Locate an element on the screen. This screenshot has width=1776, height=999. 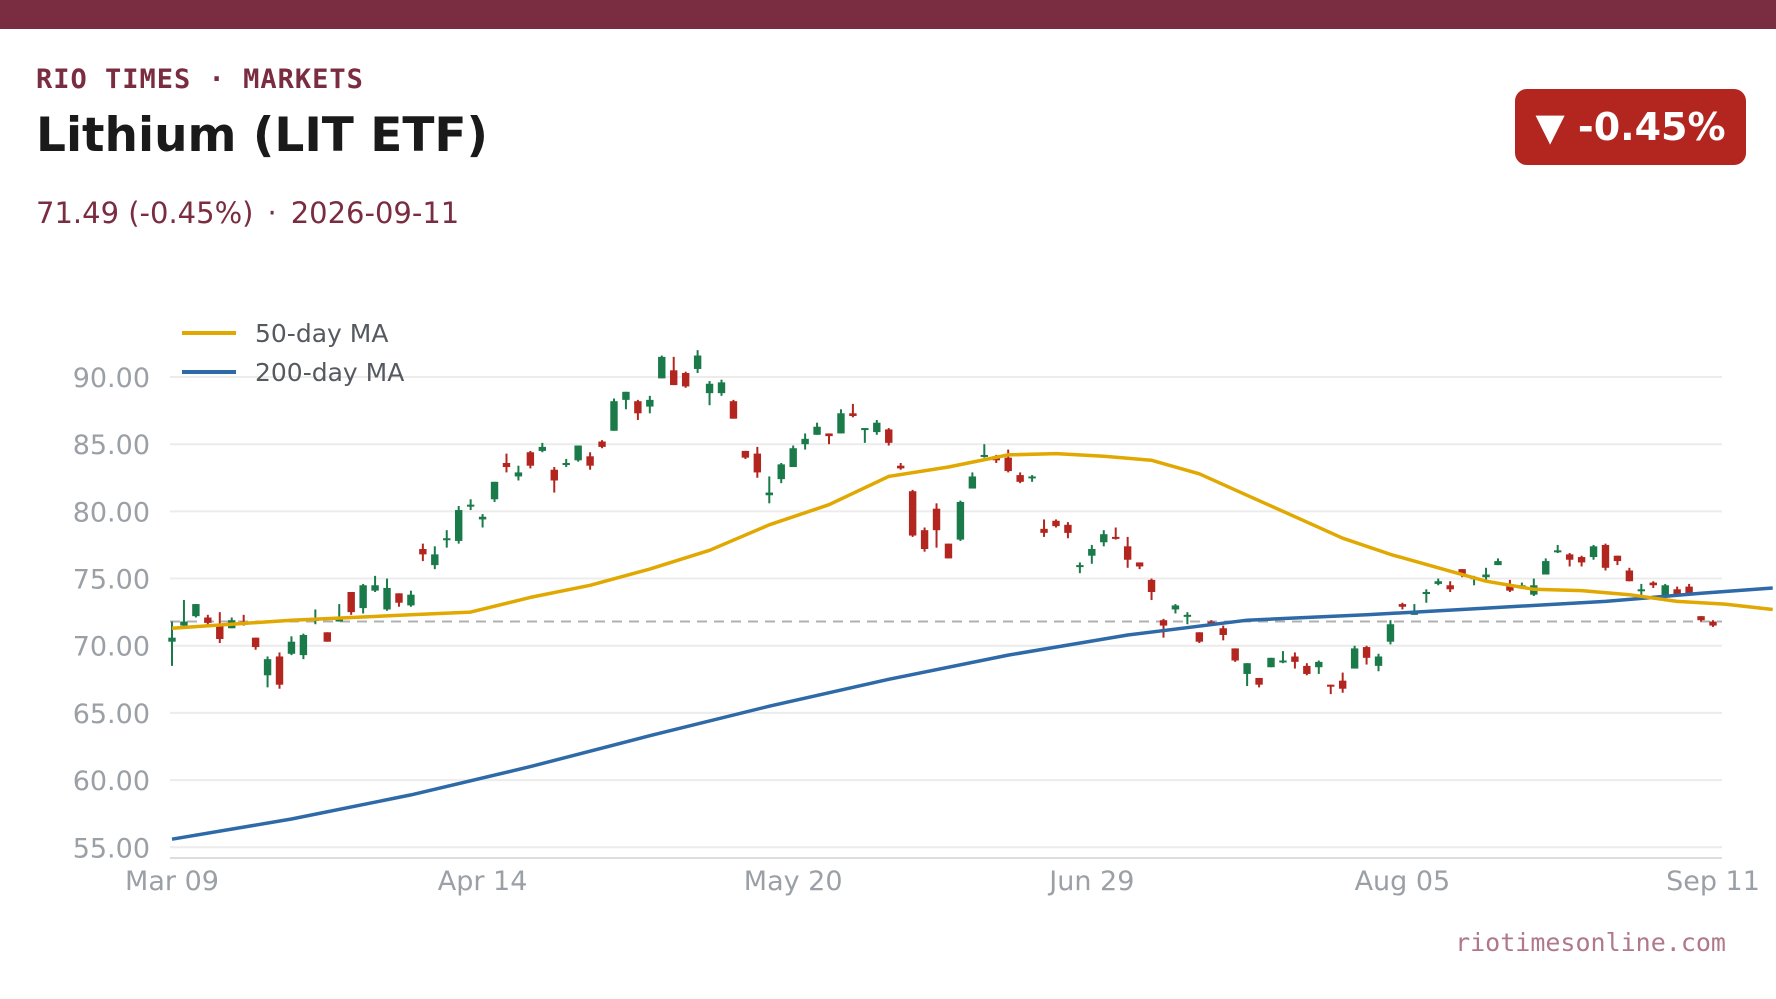
brand-label: RIO TIMES · MARKETS is located at coordinates (200, 79).